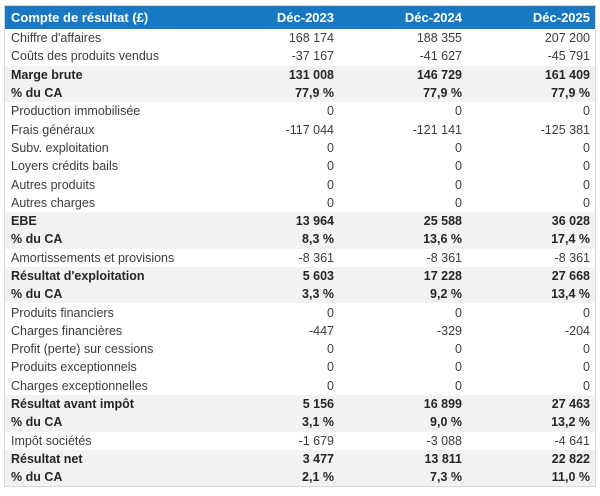 This screenshot has width=600, height=496. I want to click on row-label: Production immobilisée, so click(76, 111).